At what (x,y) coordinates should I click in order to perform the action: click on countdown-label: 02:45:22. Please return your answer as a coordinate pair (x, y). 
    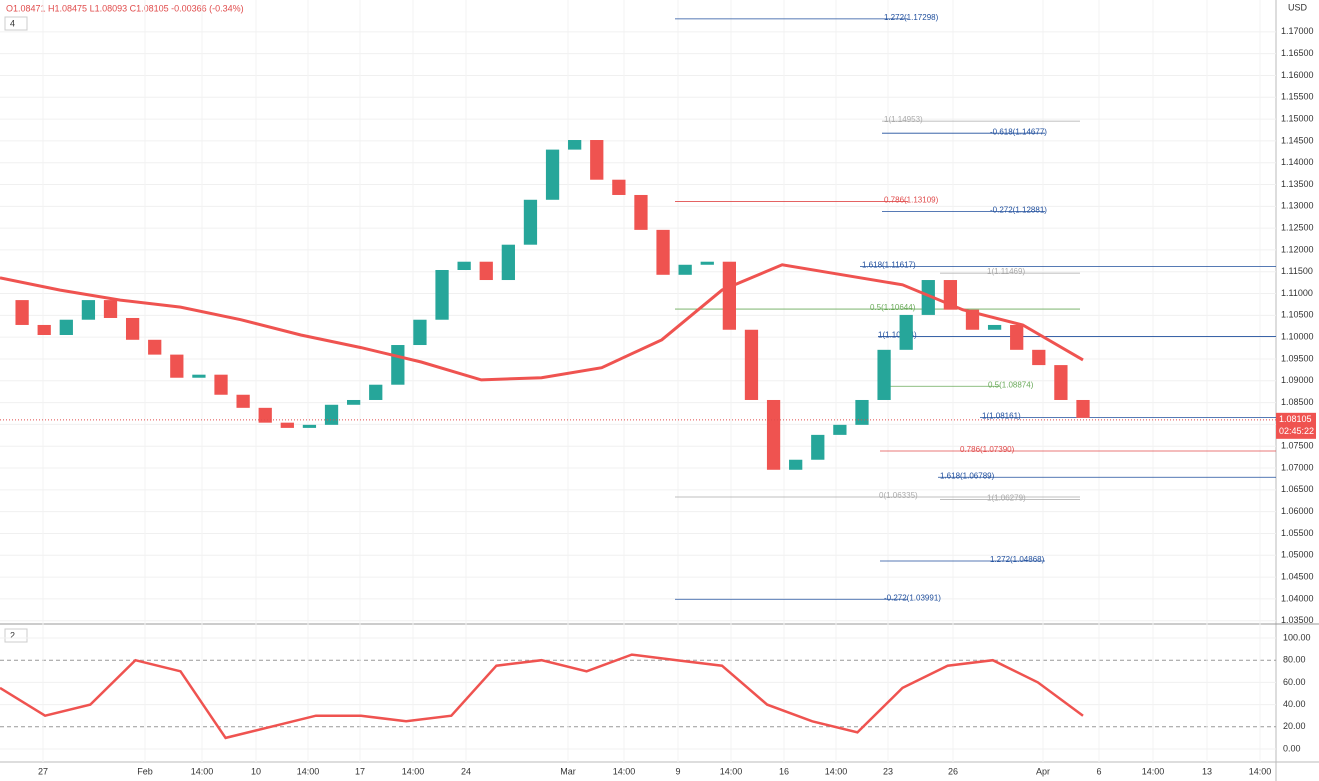
    Looking at the image, I should click on (1296, 431).